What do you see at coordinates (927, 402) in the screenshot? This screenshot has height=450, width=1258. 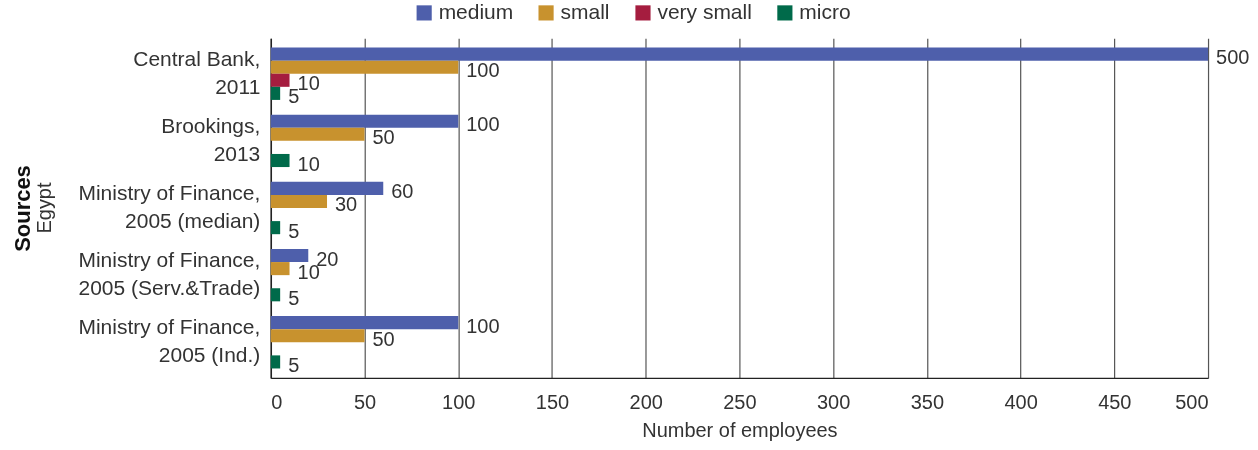 I see `x-tick-label: 350` at bounding box center [927, 402].